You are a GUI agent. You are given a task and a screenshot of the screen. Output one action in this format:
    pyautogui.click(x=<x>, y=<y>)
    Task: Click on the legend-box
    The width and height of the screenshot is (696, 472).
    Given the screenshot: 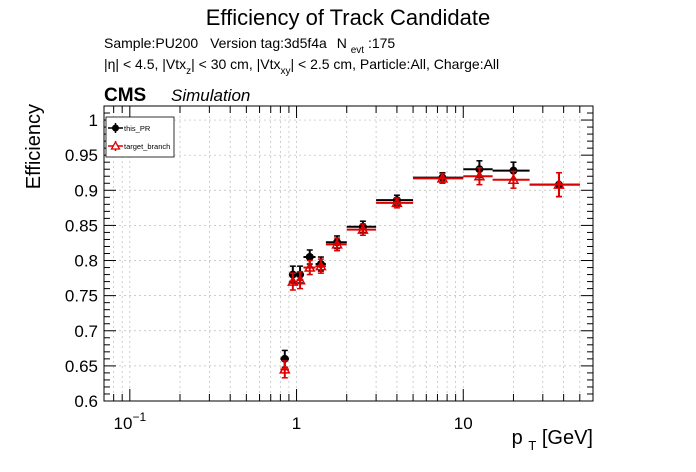 What is the action you would take?
    pyautogui.click(x=140, y=137)
    